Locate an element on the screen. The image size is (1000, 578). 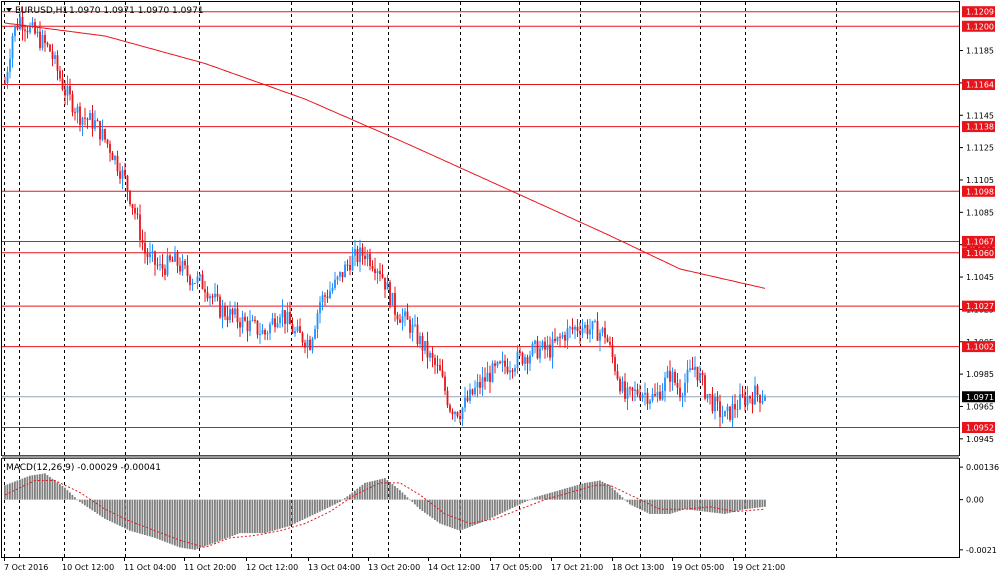
macd-signal is located at coordinates (385, 514).